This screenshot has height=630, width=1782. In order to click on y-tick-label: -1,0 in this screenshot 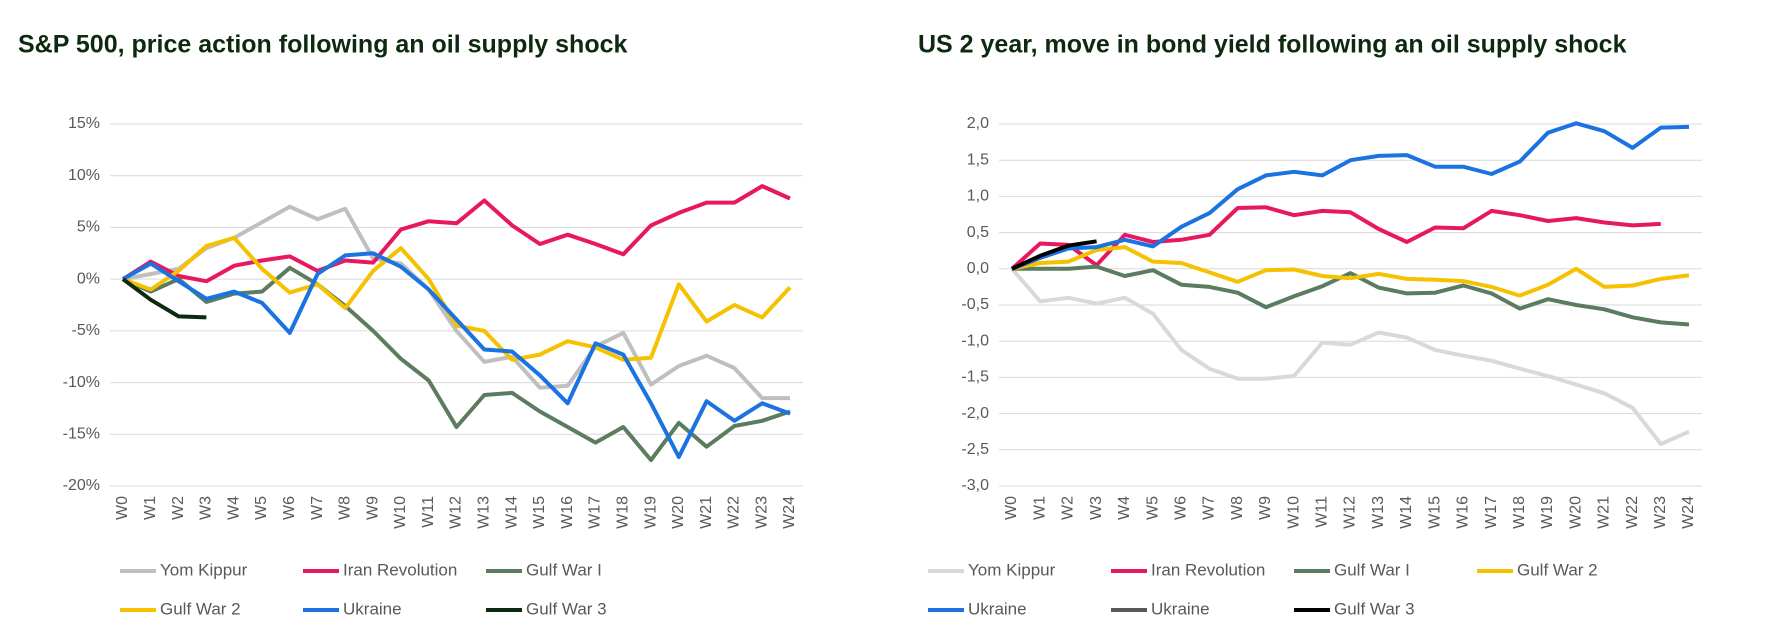, I will do `click(975, 340)`.